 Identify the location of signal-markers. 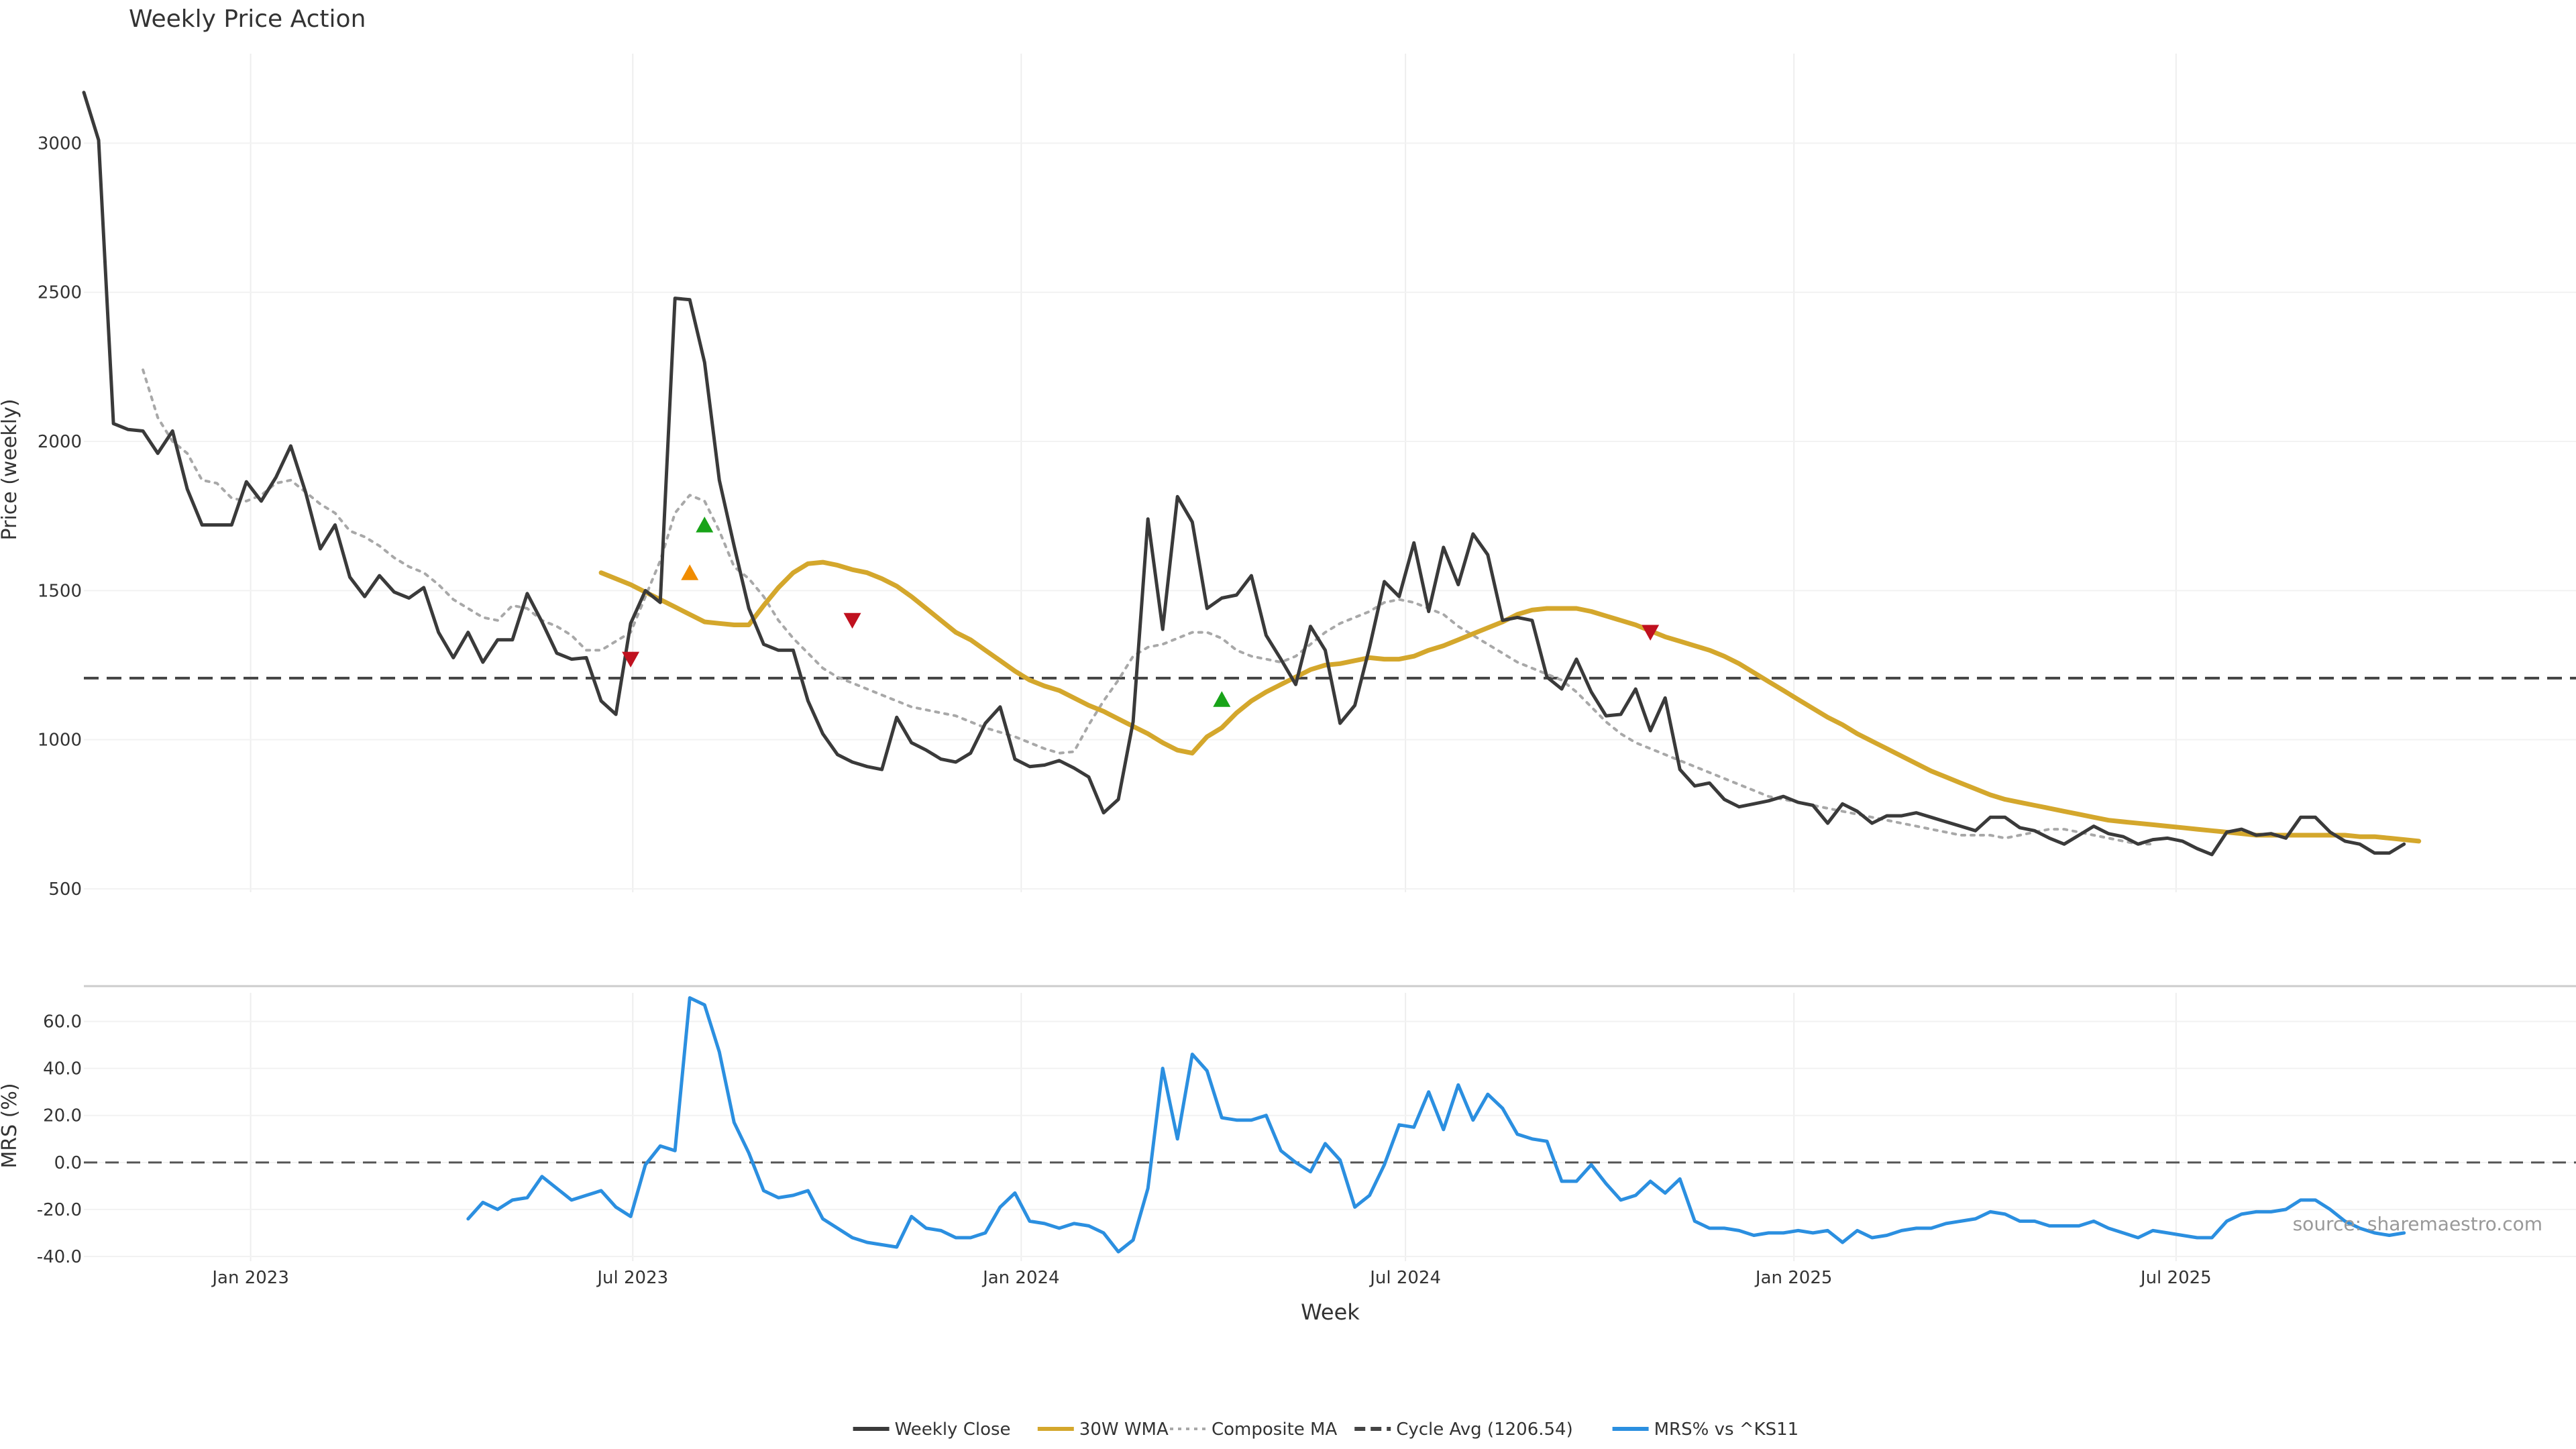
(1141, 612).